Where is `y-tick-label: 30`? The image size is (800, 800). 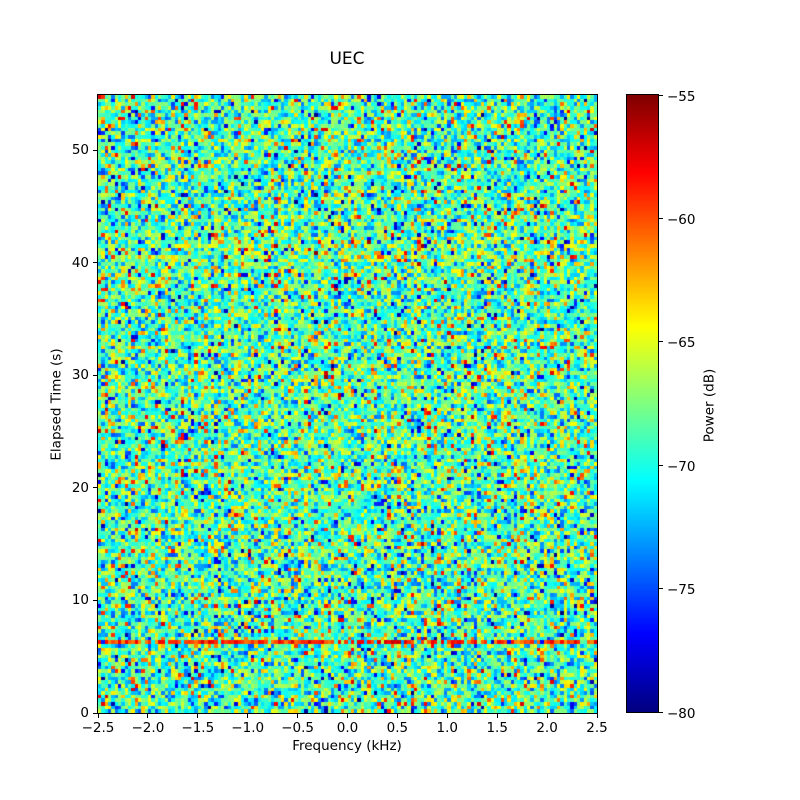 y-tick-label: 30 is located at coordinates (80, 375).